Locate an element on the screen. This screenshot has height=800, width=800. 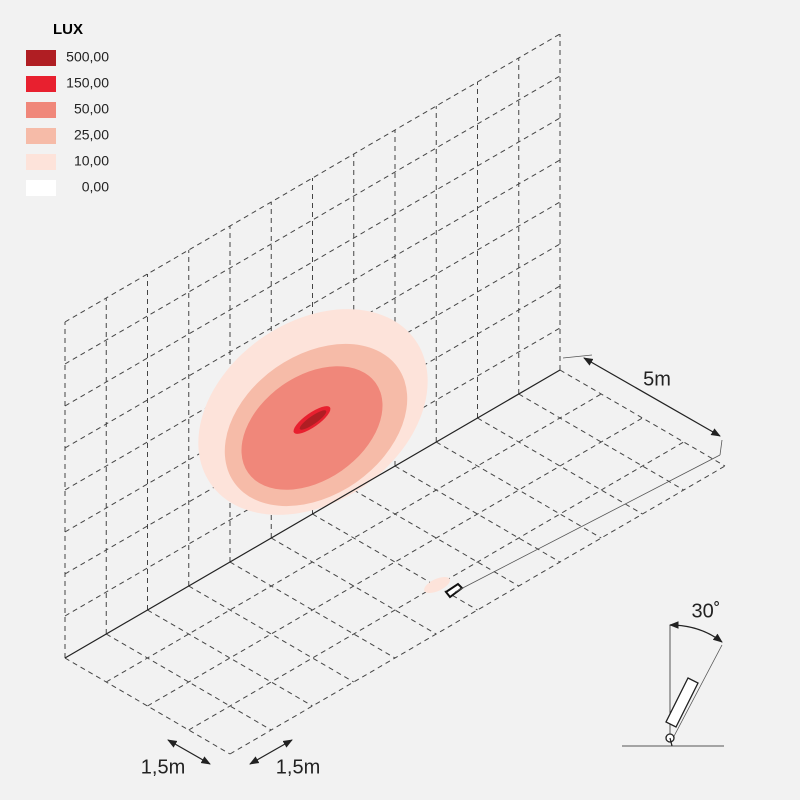
fixture-spot is located at coordinates (437, 585).